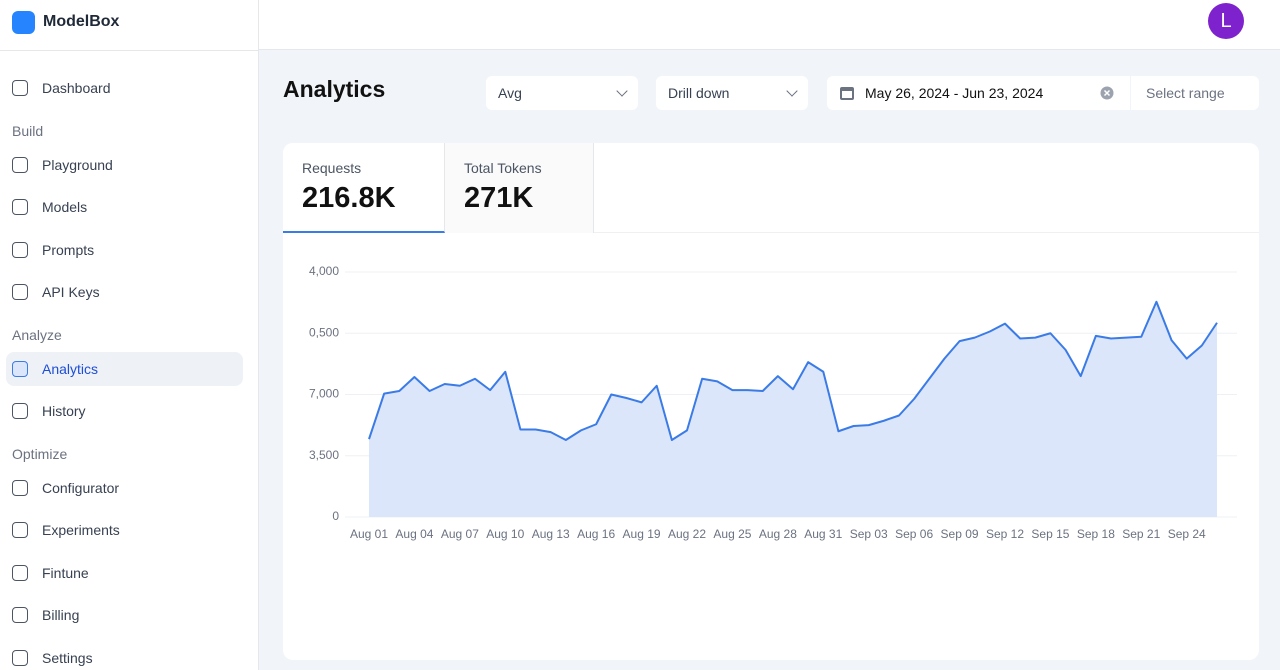 The width and height of the screenshot is (1280, 670). I want to click on dropdown: Avg, so click(562, 93).